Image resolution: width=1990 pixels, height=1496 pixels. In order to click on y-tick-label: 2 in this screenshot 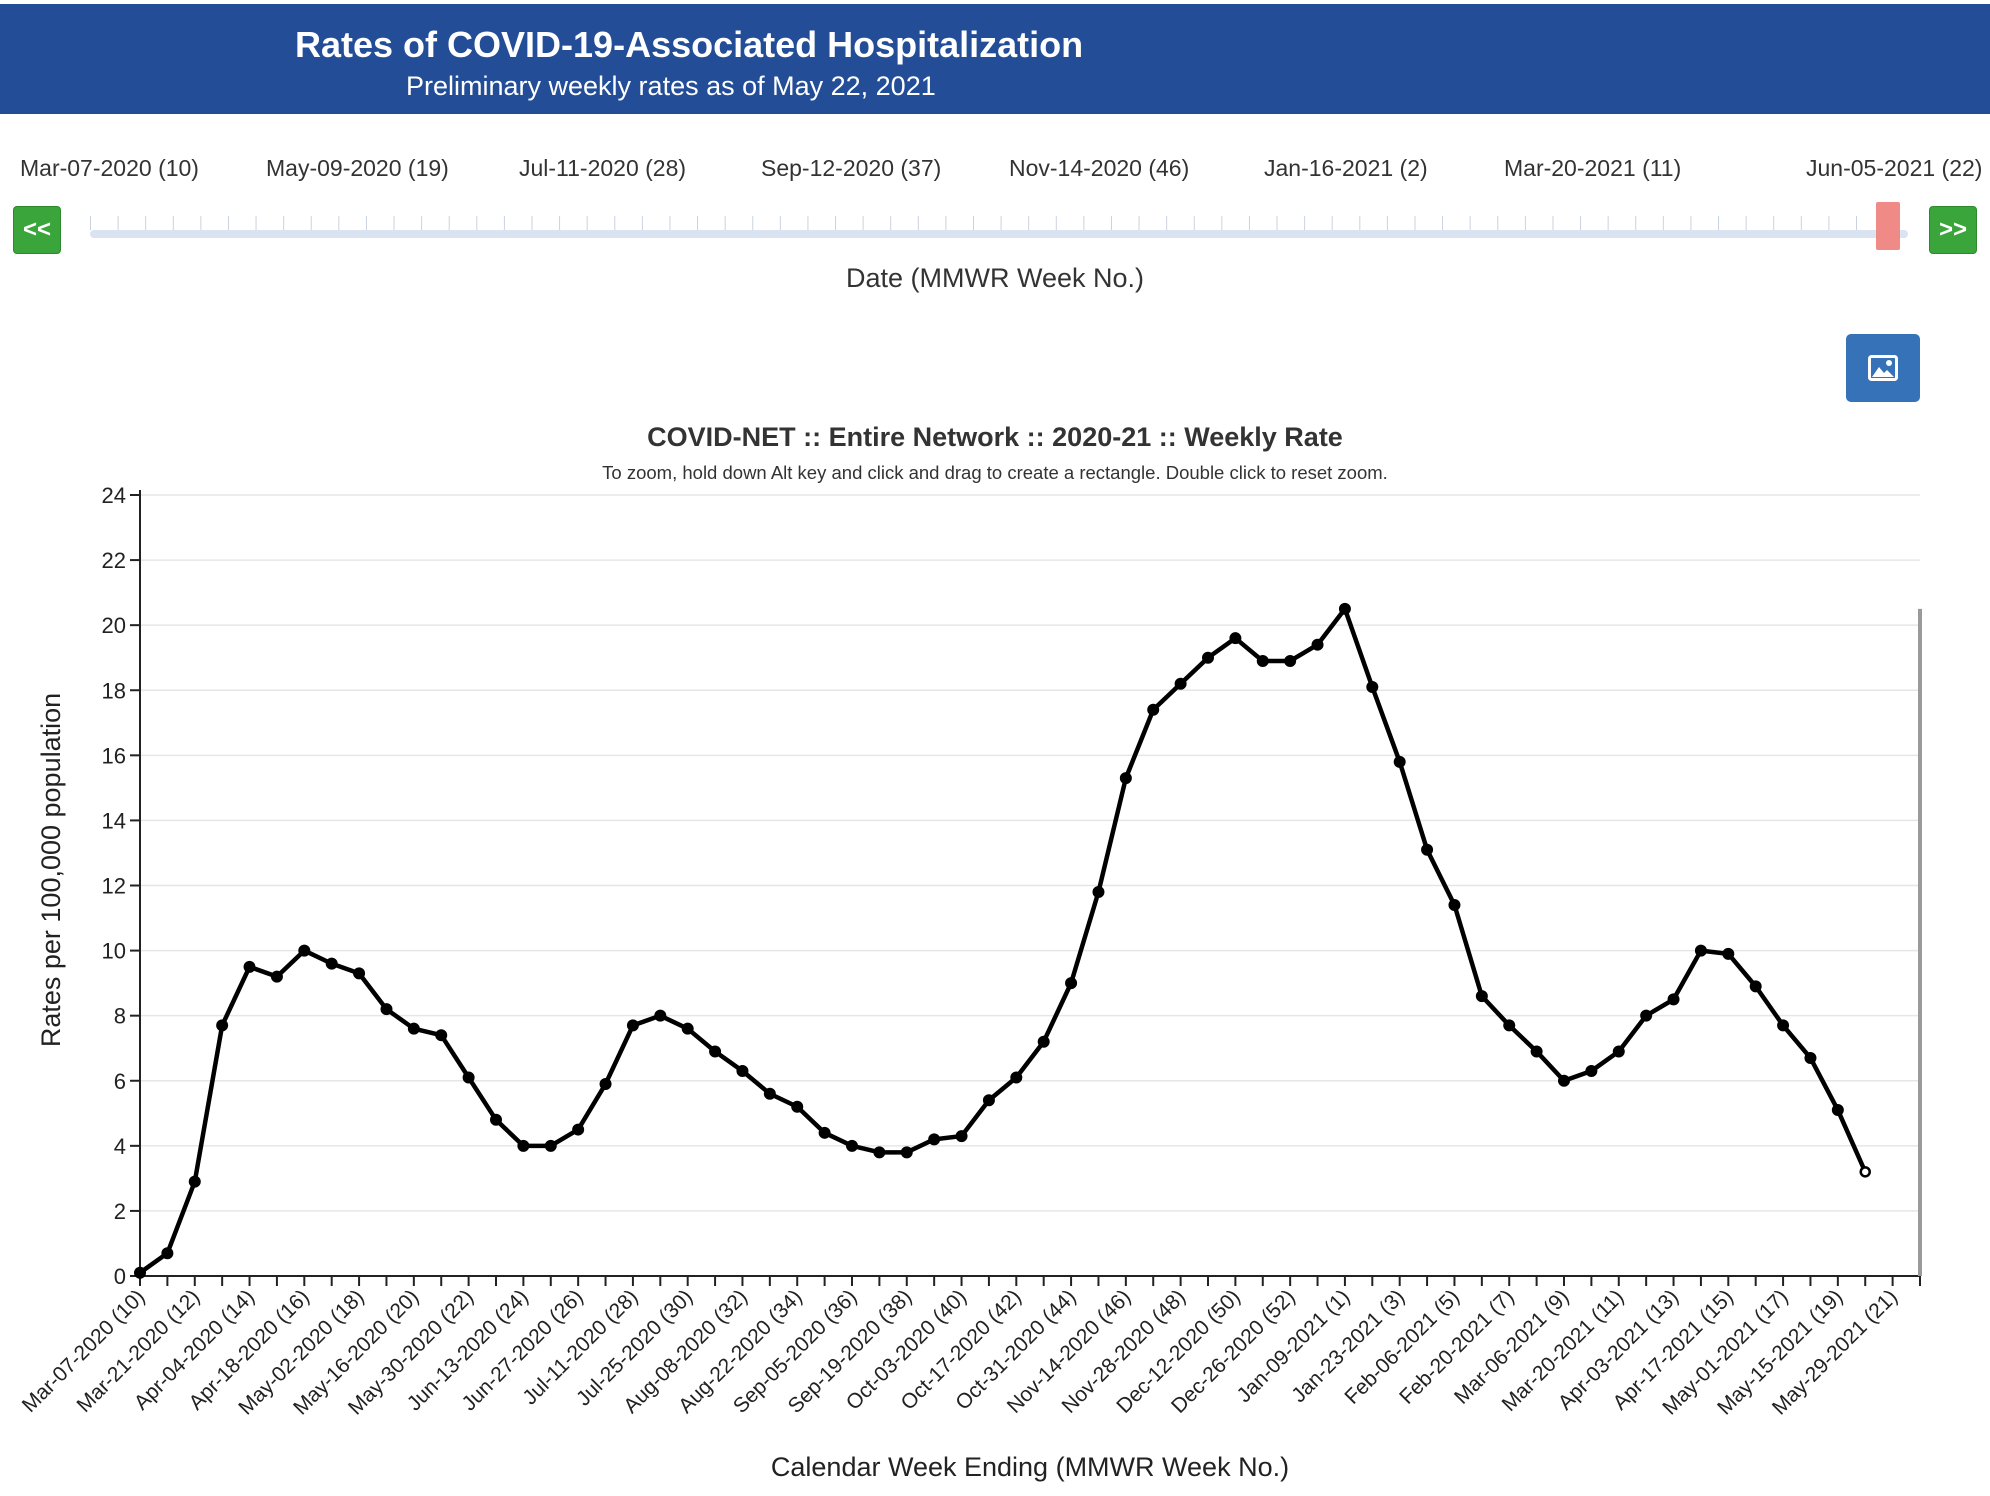, I will do `click(120, 1211)`.